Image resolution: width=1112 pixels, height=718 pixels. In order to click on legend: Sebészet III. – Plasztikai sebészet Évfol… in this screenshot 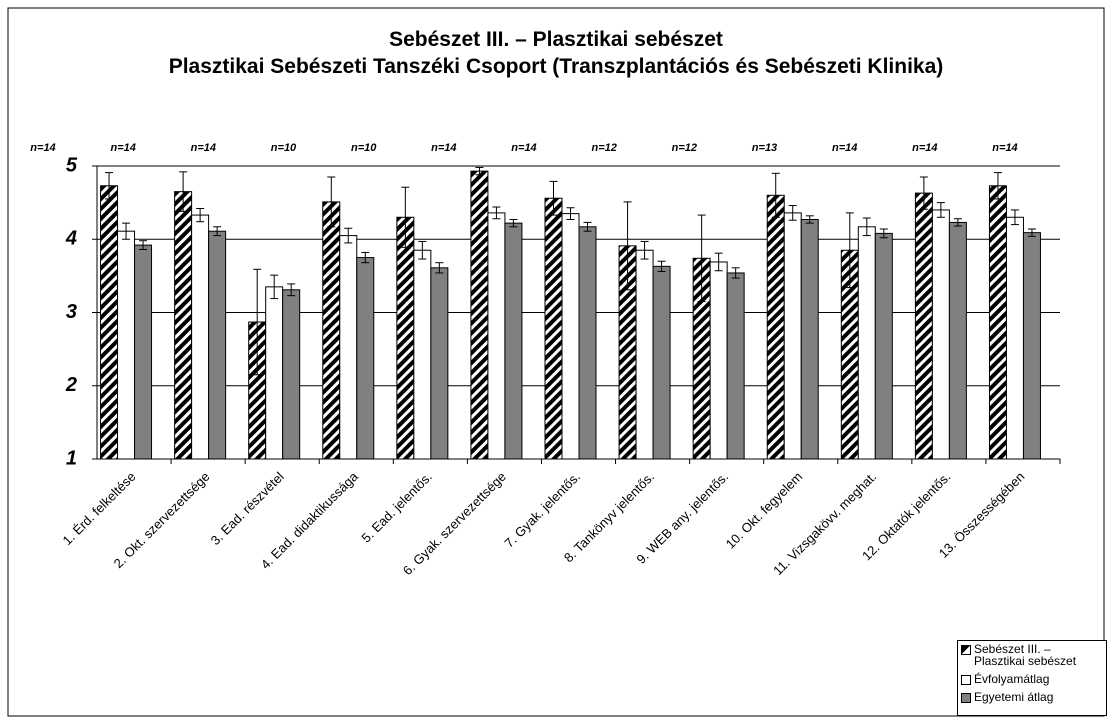, I will do `click(1032, 678)`.